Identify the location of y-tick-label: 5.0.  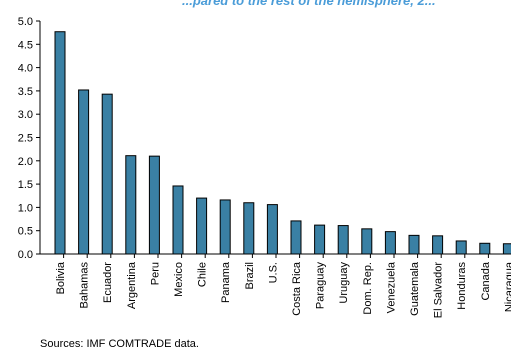
(25, 22).